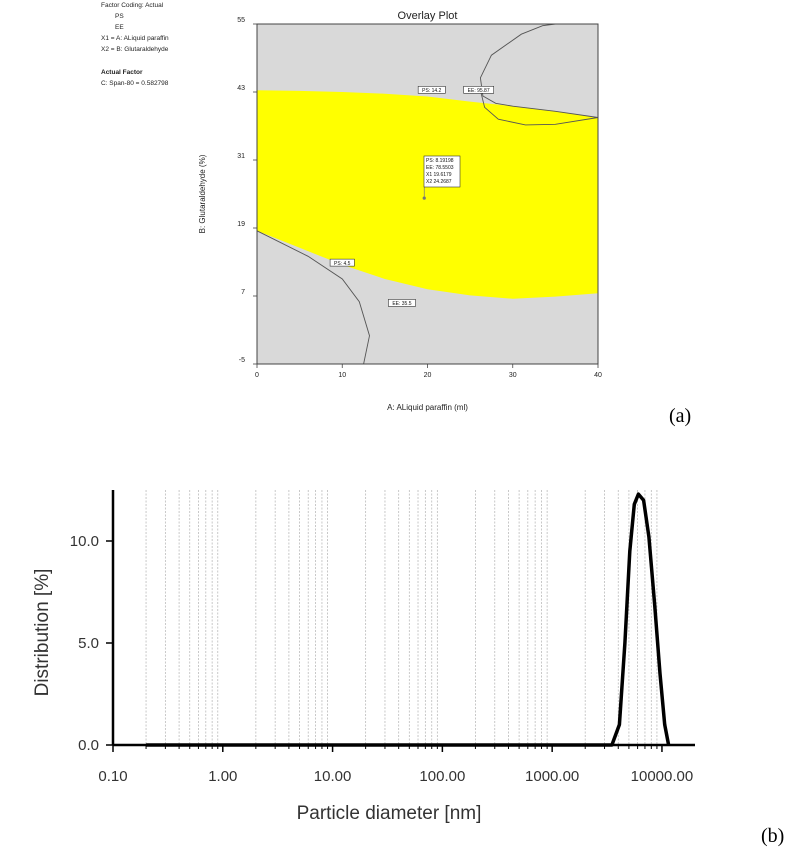 The width and height of the screenshot is (787, 850). What do you see at coordinates (243, 292) in the screenshot?
I see `y-tick-label-a-1: 7` at bounding box center [243, 292].